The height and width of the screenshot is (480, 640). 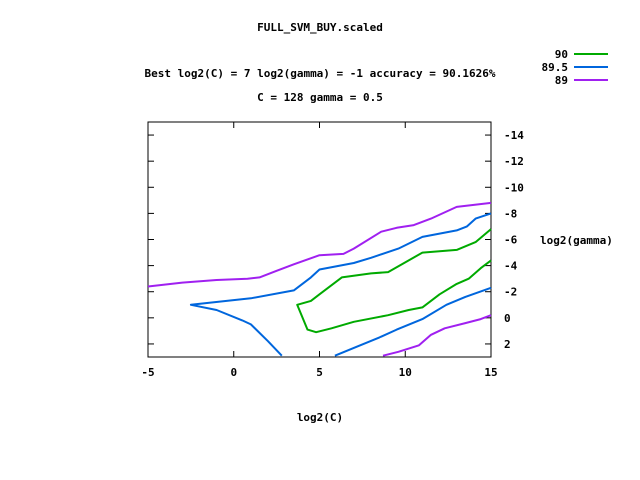 I want to click on chart-title: FULL_SVM_BUY.scaled, so click(x=320, y=27).